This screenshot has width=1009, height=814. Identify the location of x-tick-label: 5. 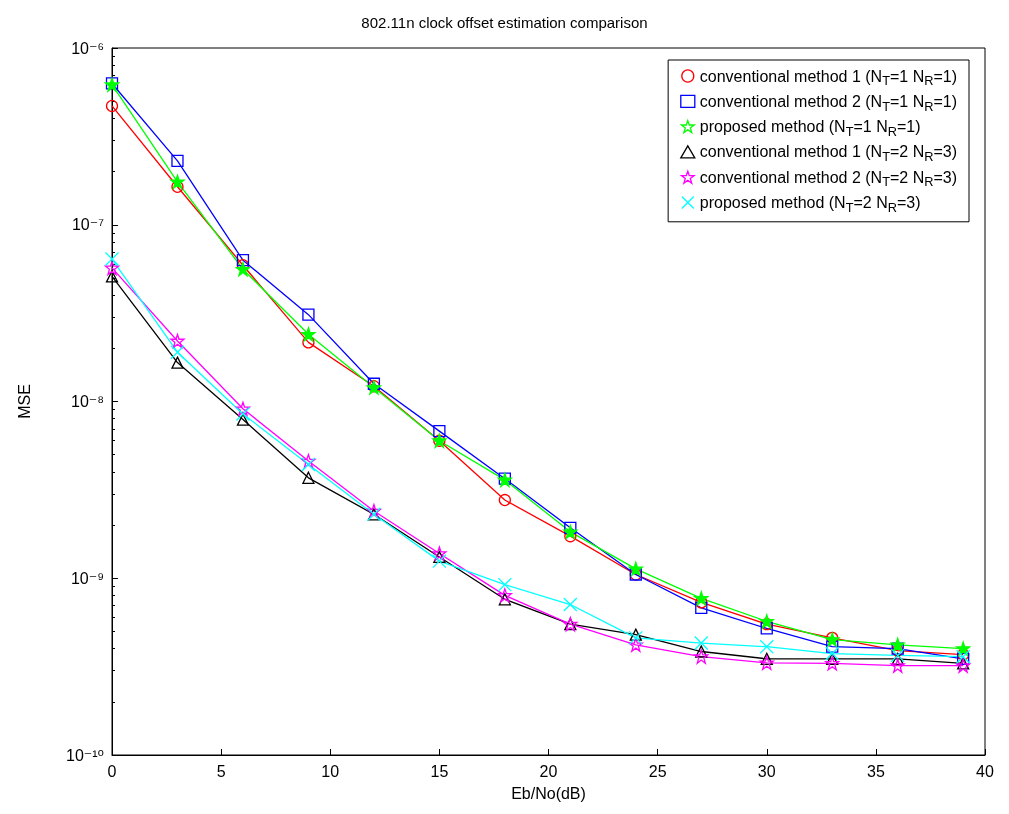
(221, 771).